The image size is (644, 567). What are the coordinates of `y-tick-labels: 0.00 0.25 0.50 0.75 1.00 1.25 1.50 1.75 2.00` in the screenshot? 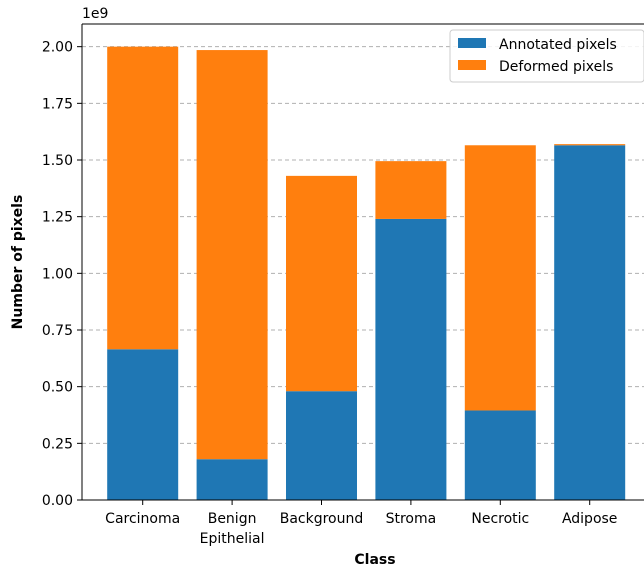 It's located at (62, 274).